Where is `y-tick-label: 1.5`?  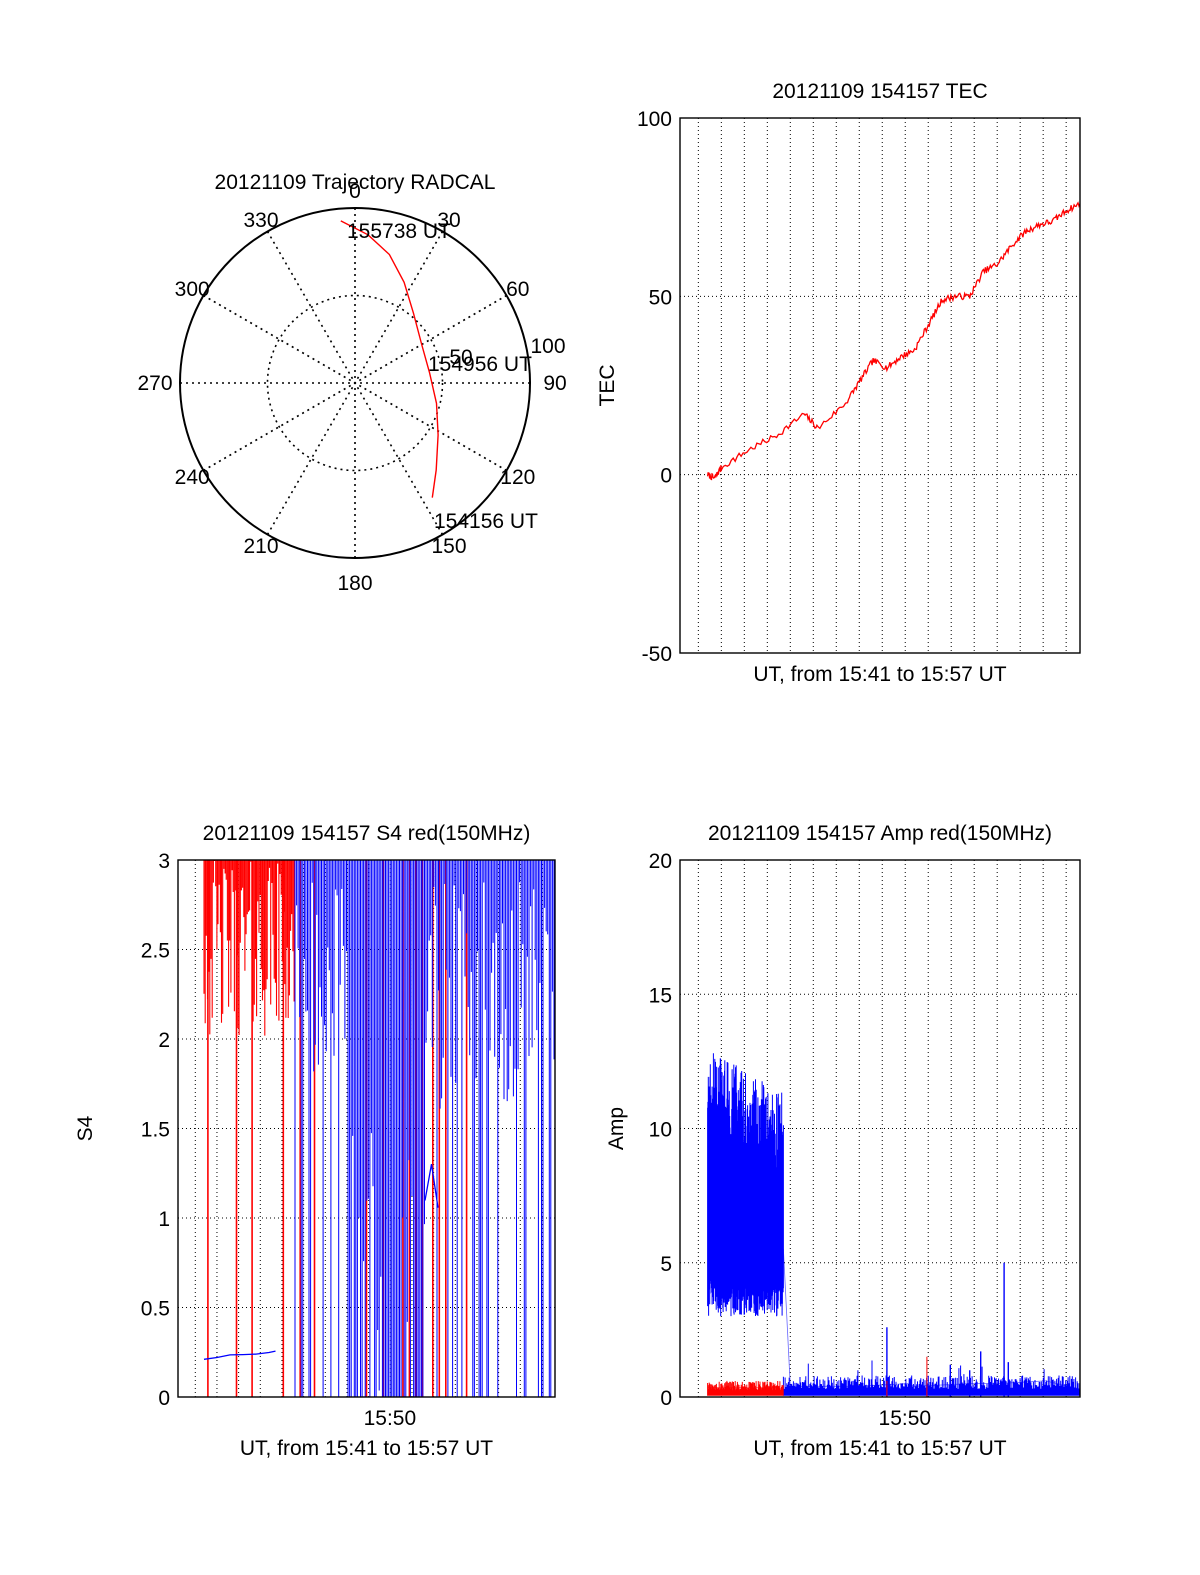 y-tick-label: 1.5 is located at coordinates (155, 1130).